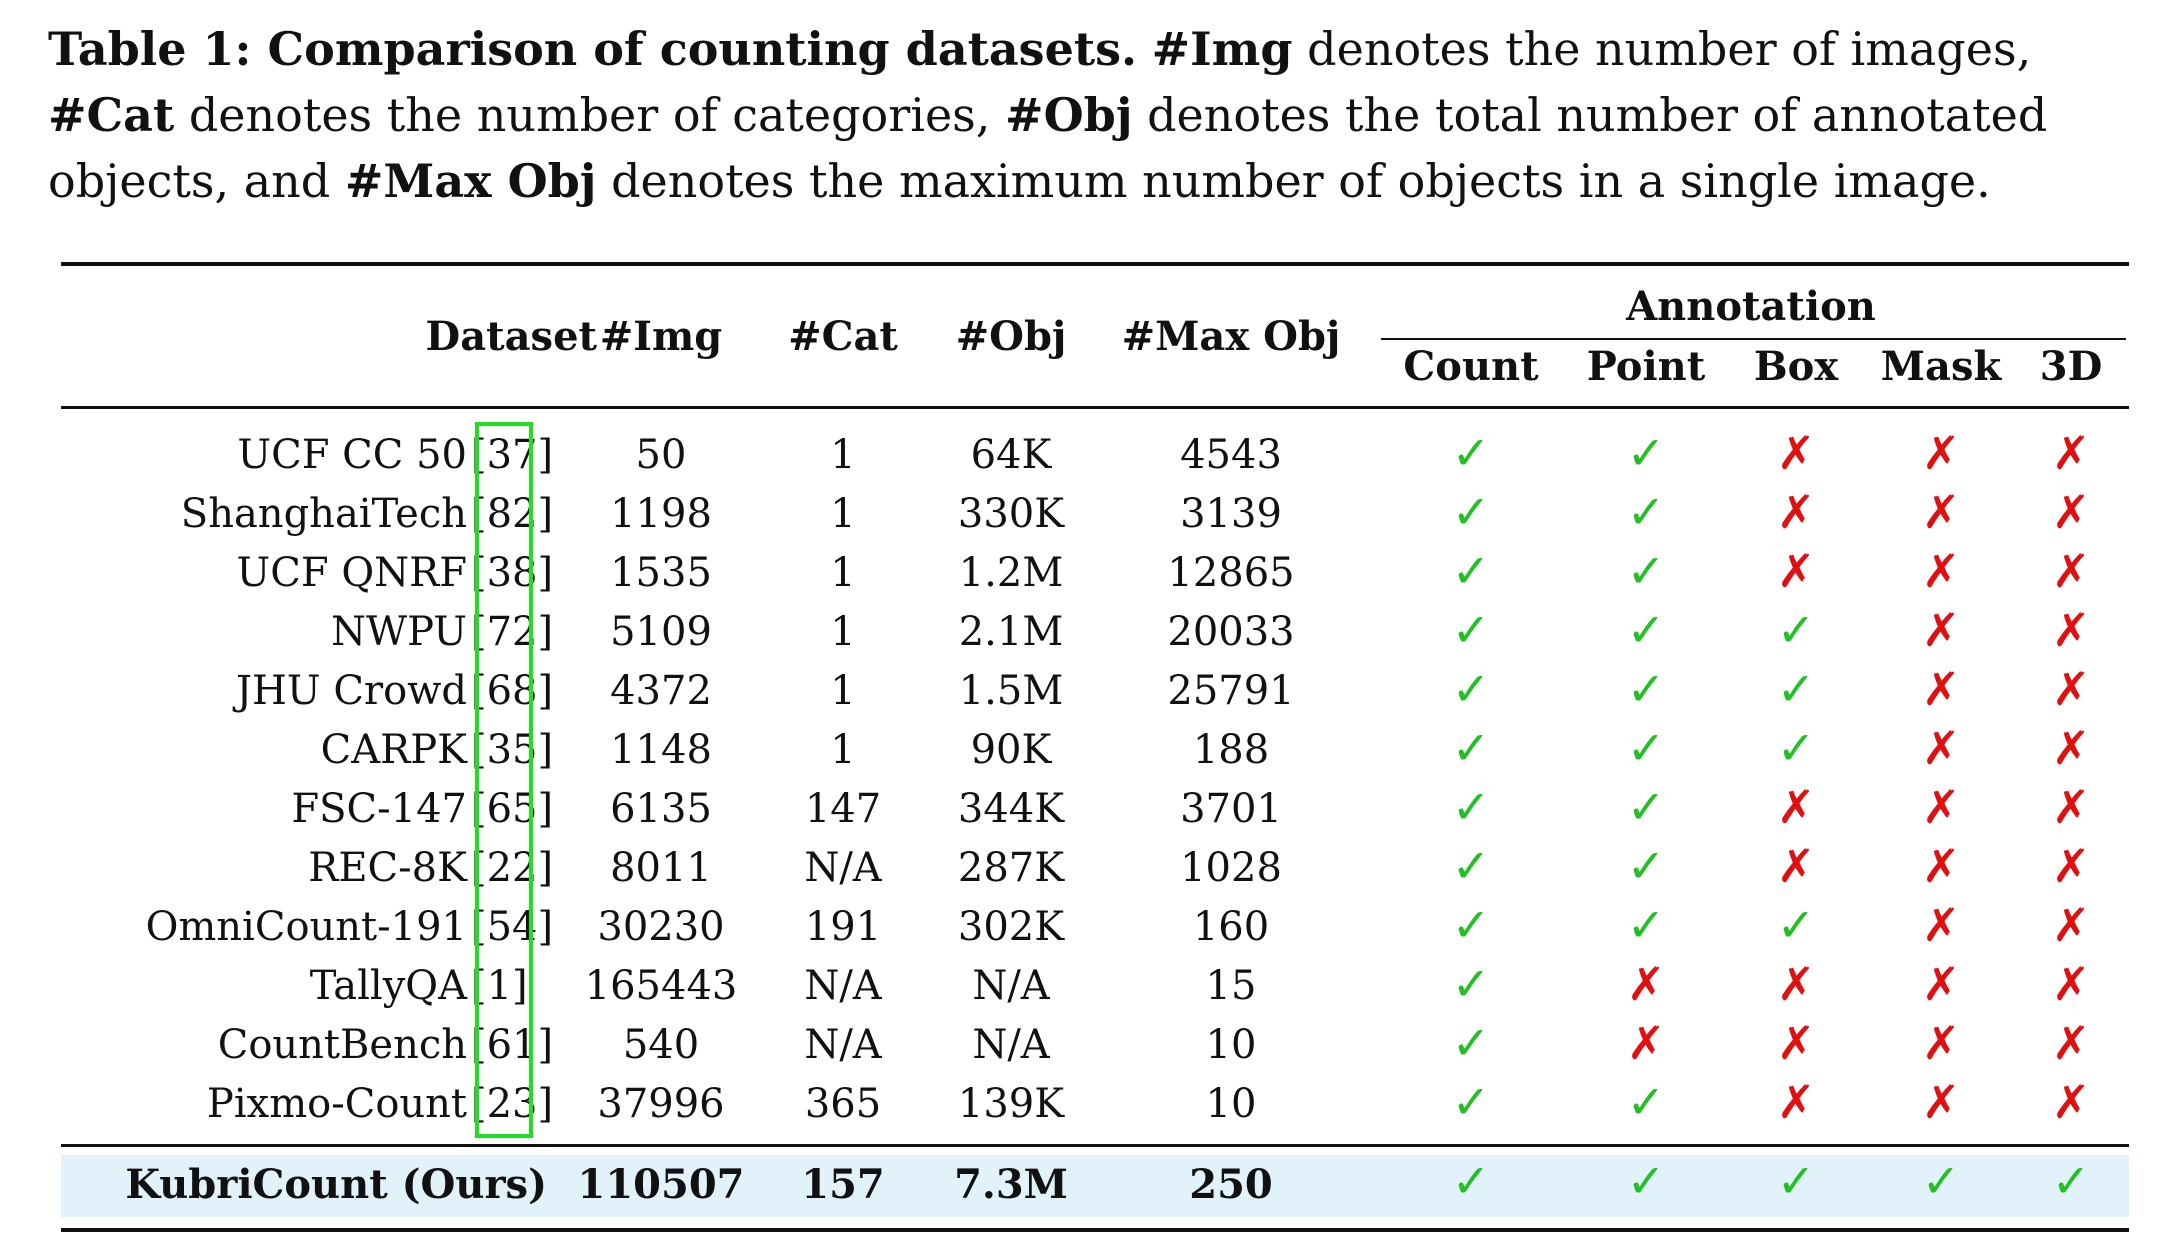 The image size is (2180, 1260). Describe the element at coordinates (342, 1045) in the screenshot. I see `dataset-name: CountBench` at that location.